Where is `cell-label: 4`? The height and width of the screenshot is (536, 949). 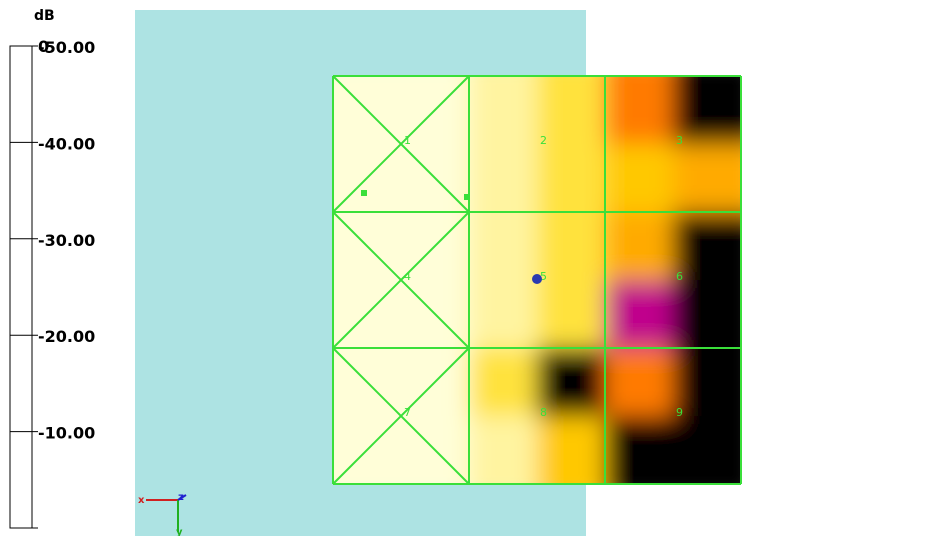 cell-label: 4 is located at coordinates (407, 276).